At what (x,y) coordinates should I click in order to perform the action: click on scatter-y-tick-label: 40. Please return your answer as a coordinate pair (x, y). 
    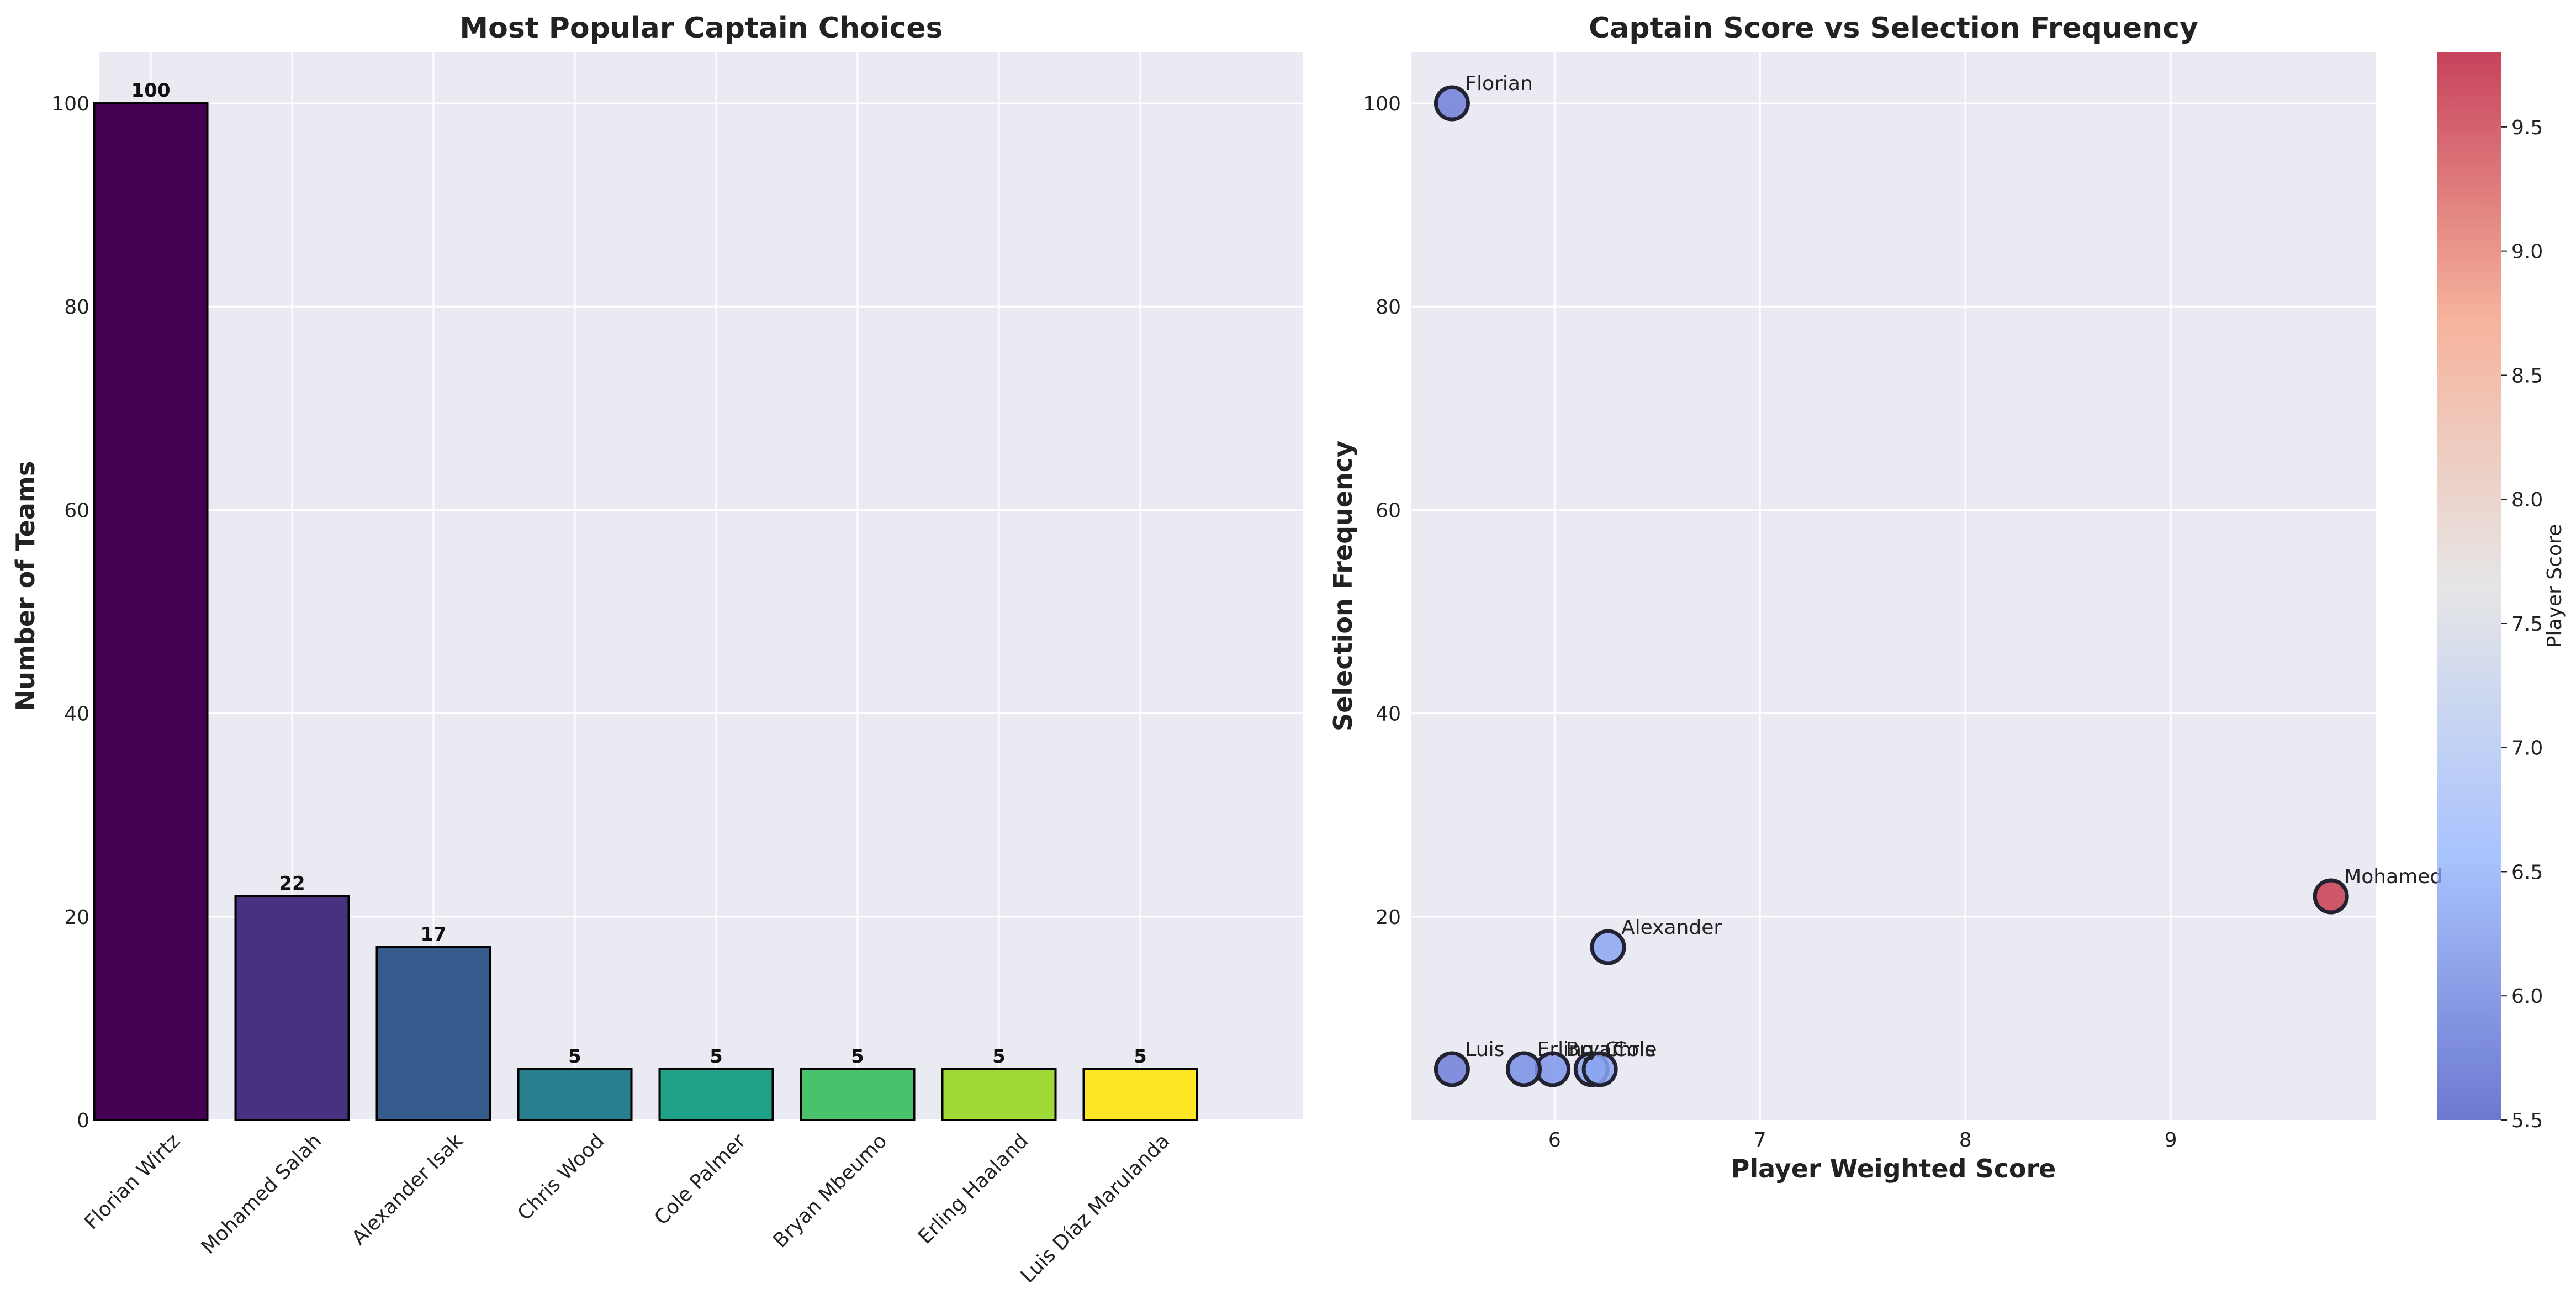
    Looking at the image, I should click on (1388, 714).